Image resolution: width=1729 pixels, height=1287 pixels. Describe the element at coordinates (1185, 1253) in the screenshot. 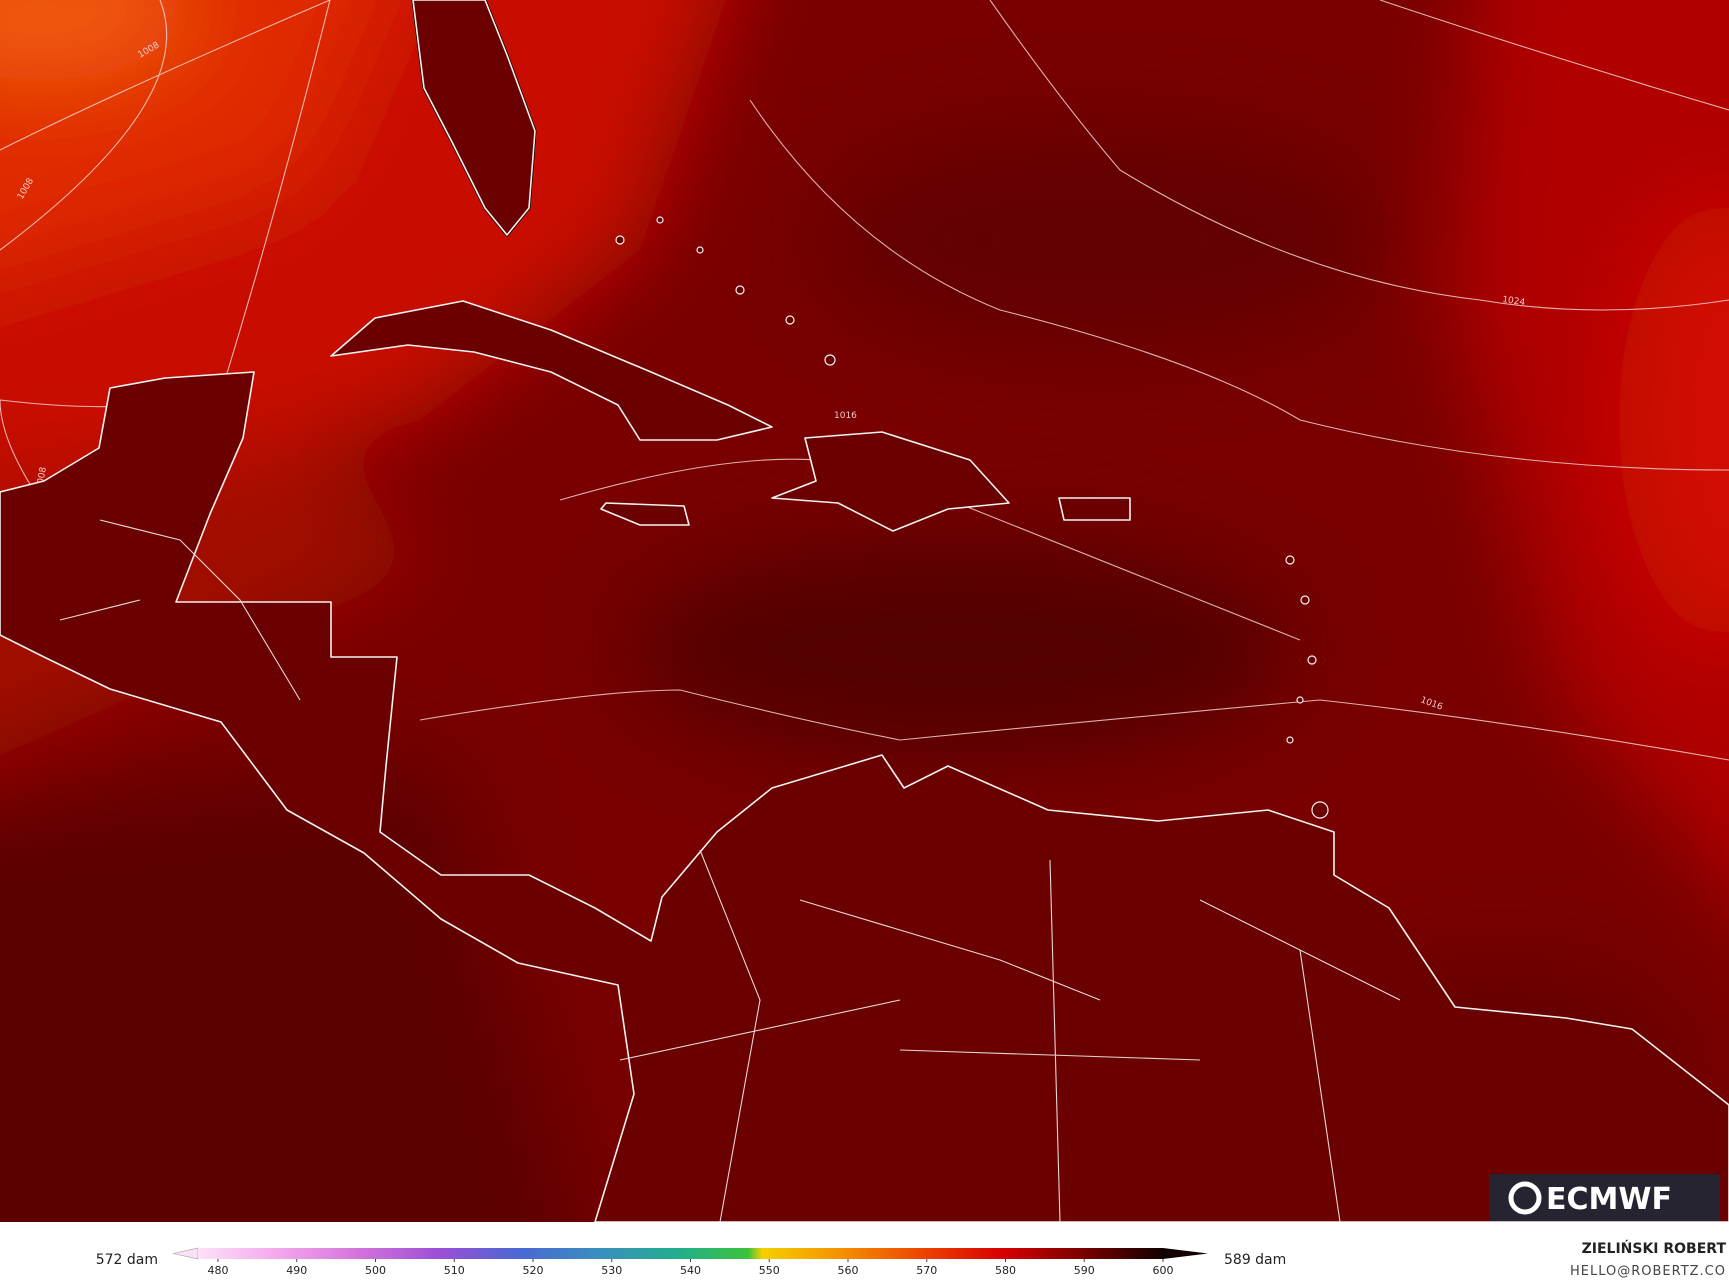

I see `colorbar-max-arrow` at that location.